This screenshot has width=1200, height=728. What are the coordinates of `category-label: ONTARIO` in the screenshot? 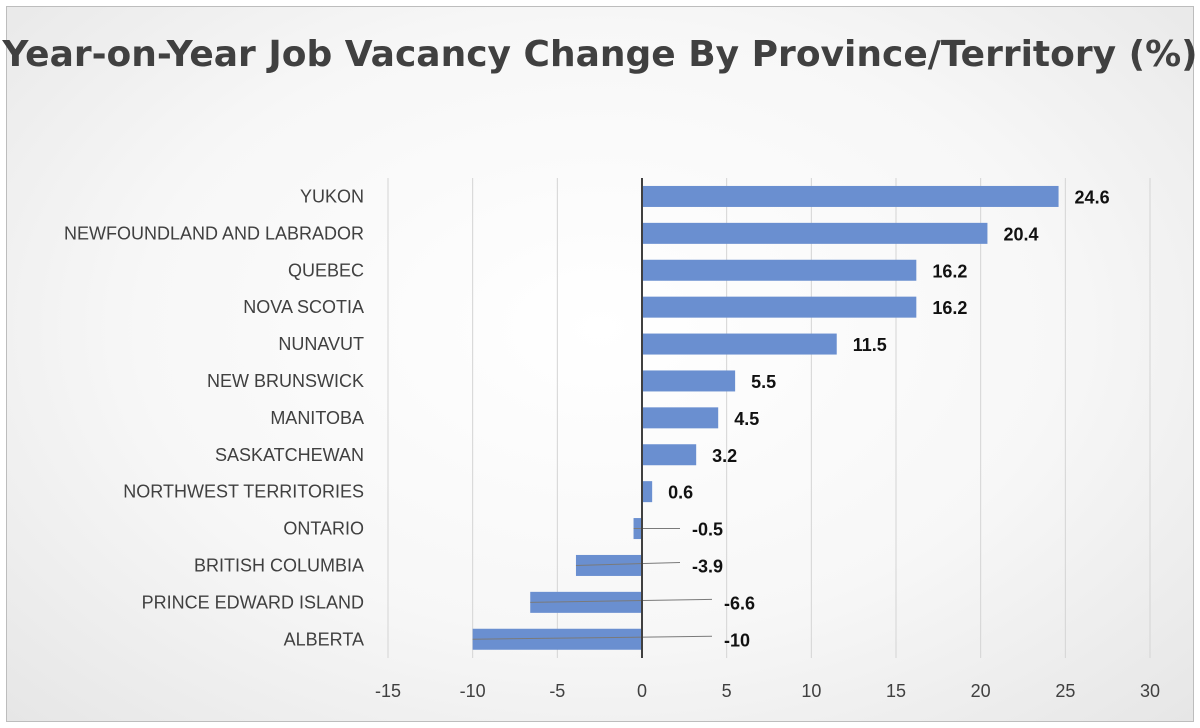 It's located at (323, 529).